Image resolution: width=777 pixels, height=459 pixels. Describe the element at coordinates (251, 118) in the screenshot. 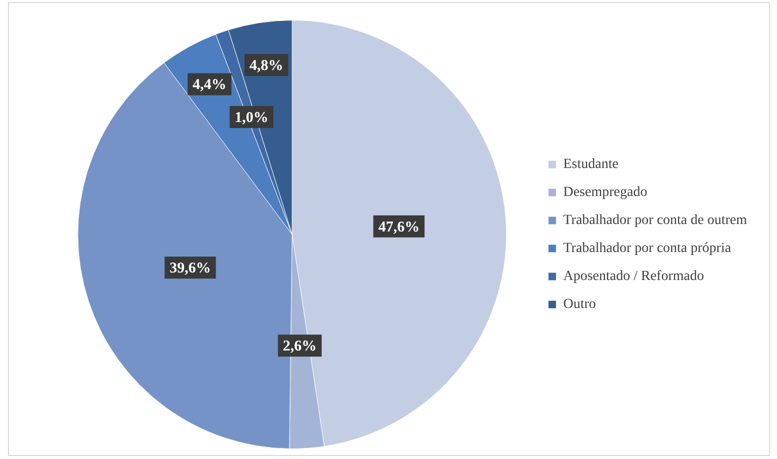

I see `data-label: 1,0%` at that location.